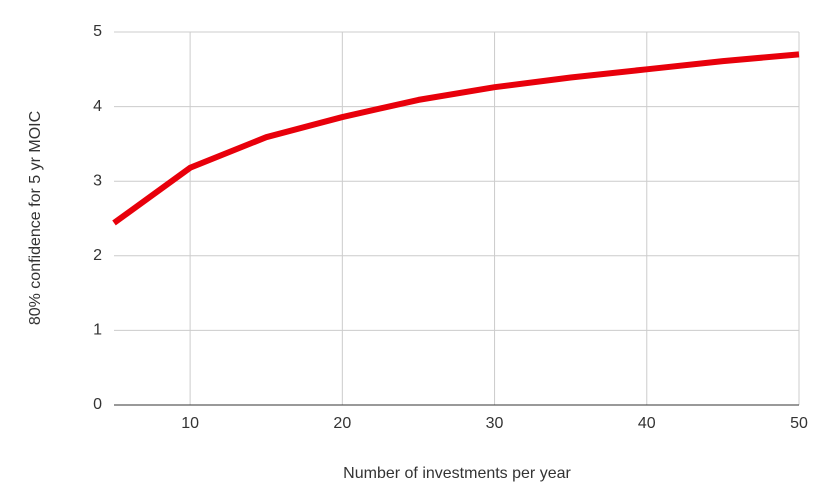 The image size is (815, 489). What do you see at coordinates (190, 423) in the screenshot?
I see `x-tick-label: 10` at bounding box center [190, 423].